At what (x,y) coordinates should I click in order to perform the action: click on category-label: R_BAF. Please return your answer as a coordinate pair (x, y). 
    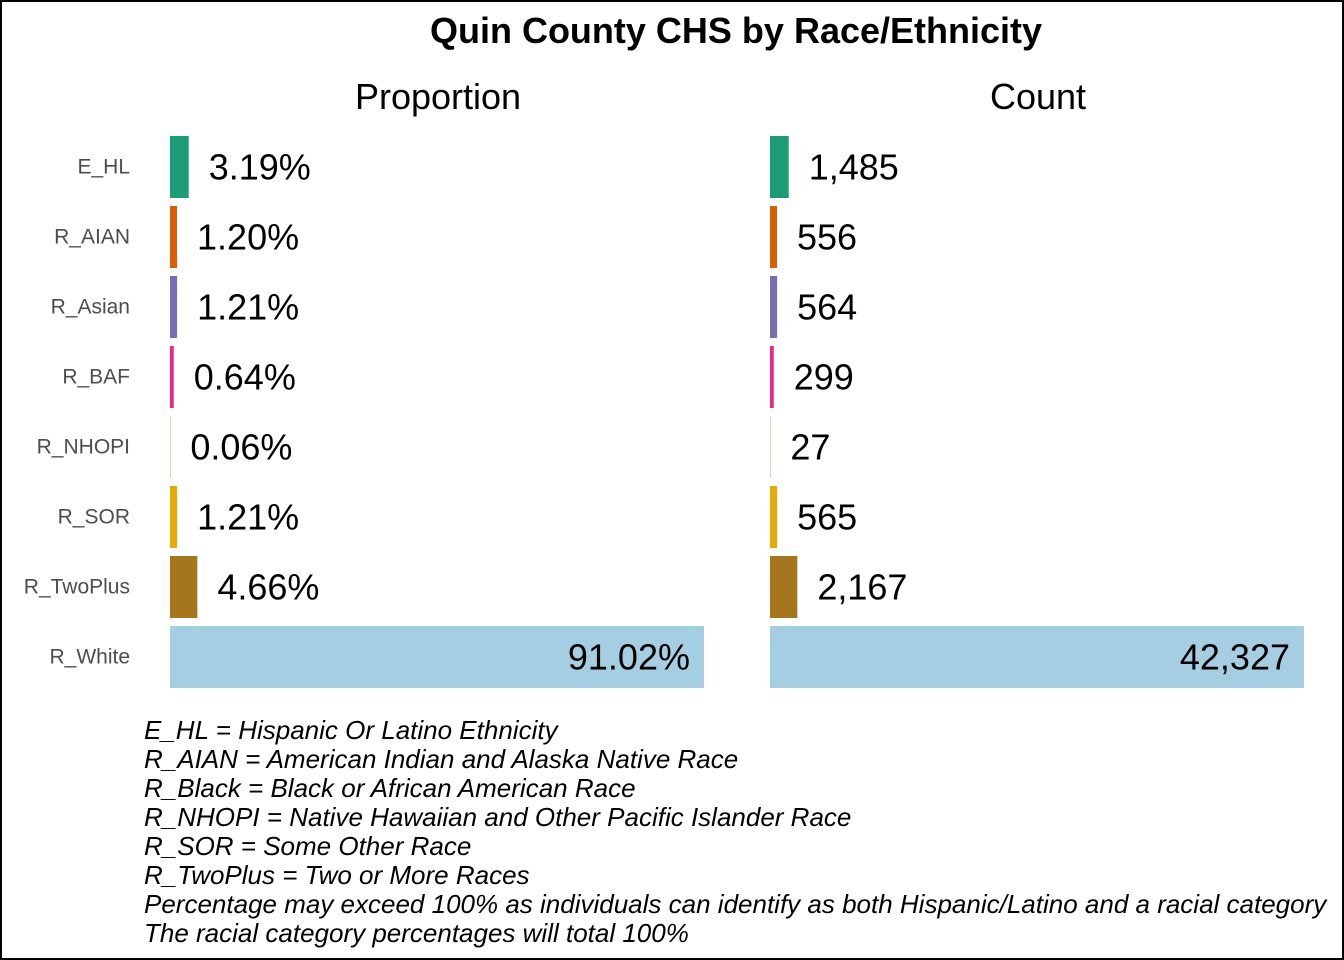
    Looking at the image, I should click on (96, 377).